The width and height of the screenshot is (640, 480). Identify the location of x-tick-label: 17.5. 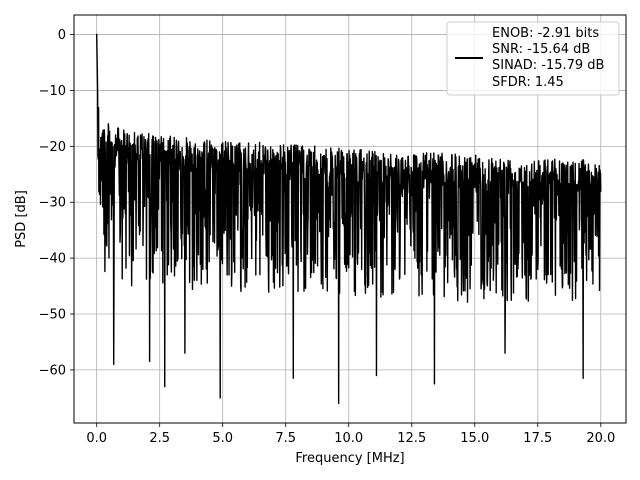
(537, 438).